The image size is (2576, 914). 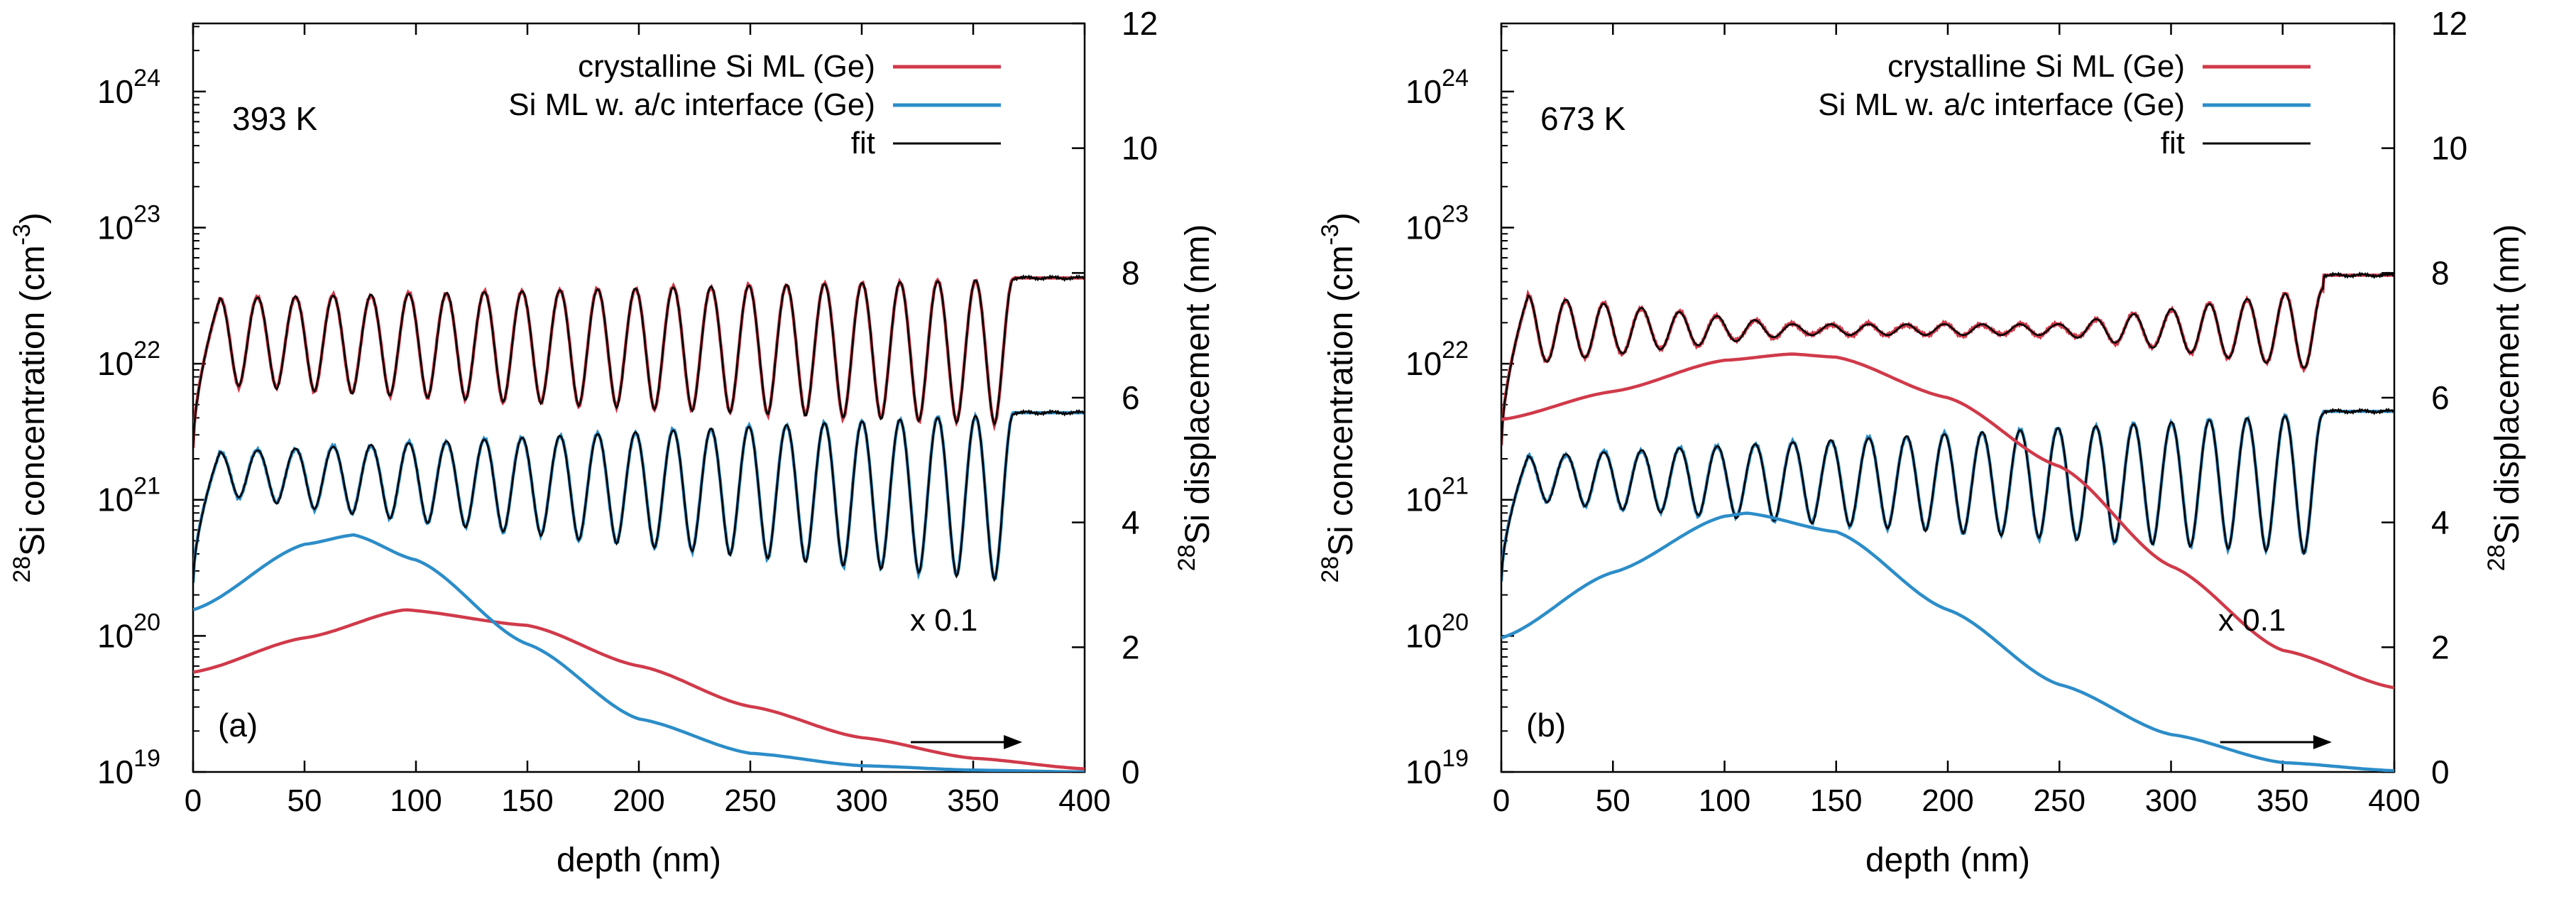 I want to click on y2-tick-label: 2, so click(x=1131, y=647).